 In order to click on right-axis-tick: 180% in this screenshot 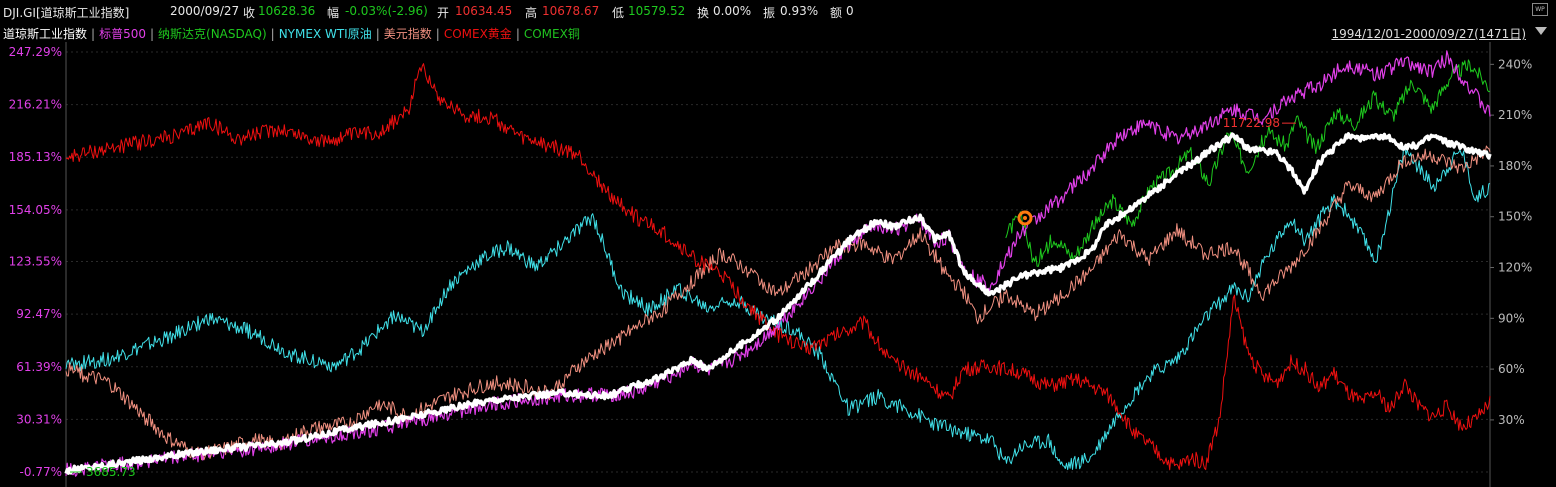, I will do `click(1515, 166)`.